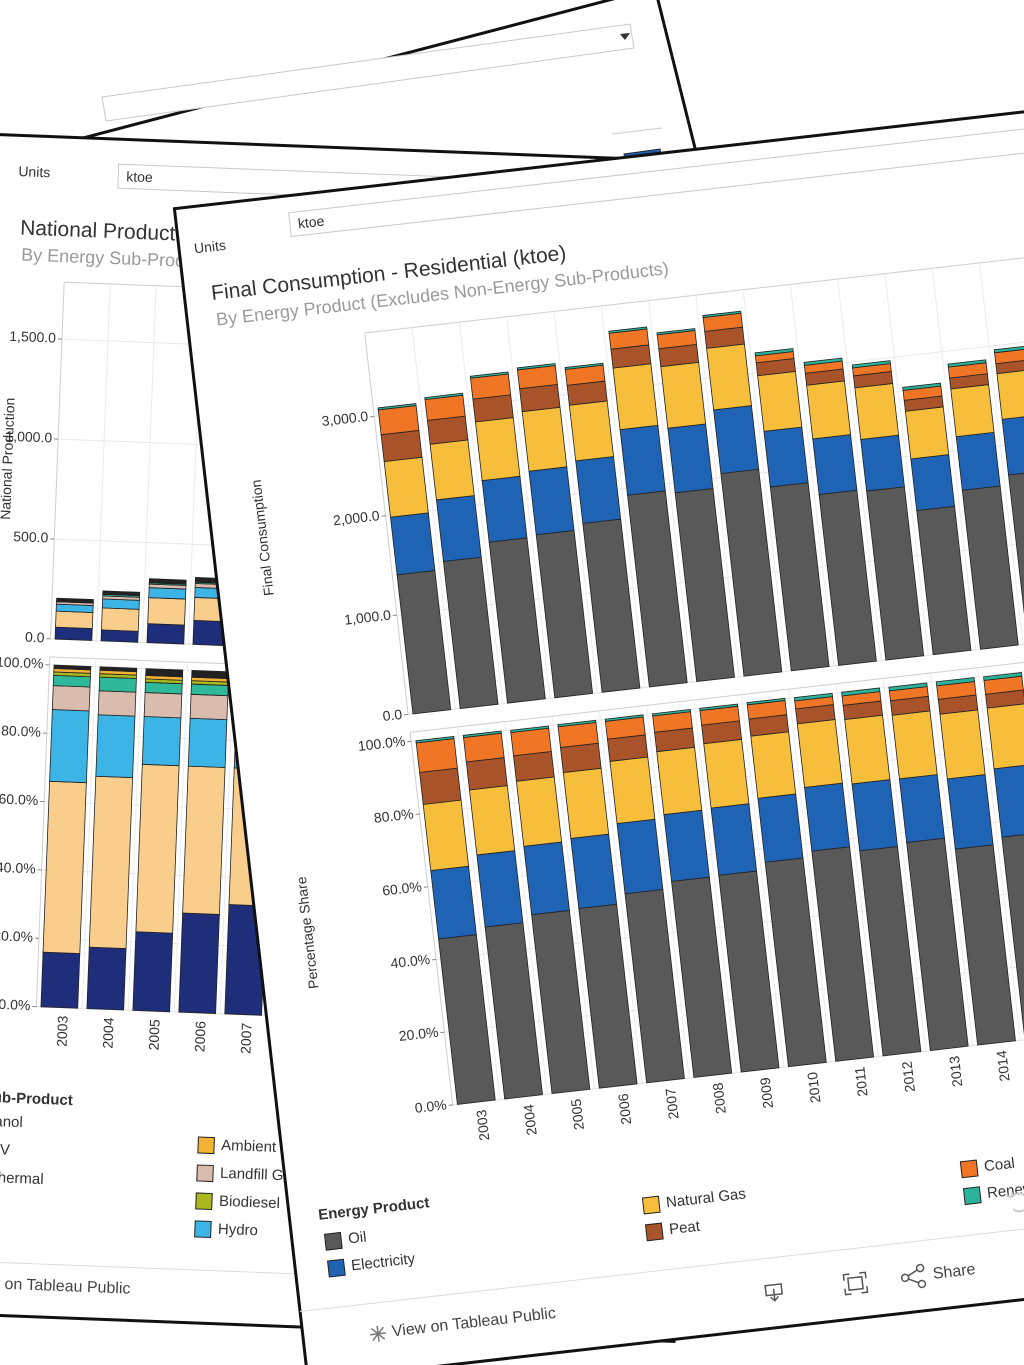  Describe the element at coordinates (774, 1292) in the screenshot. I see `download-icon` at that location.